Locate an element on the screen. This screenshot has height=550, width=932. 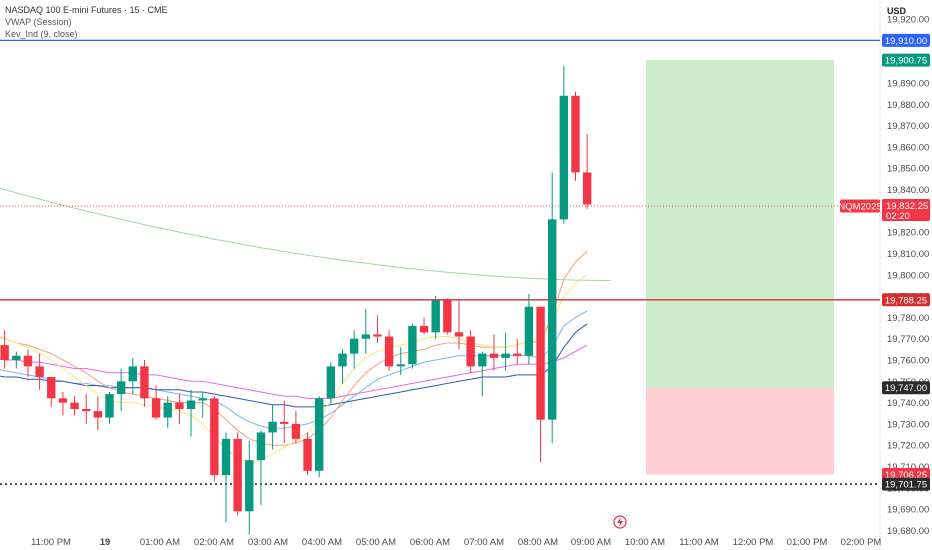
lightning-icon is located at coordinates (620, 522).